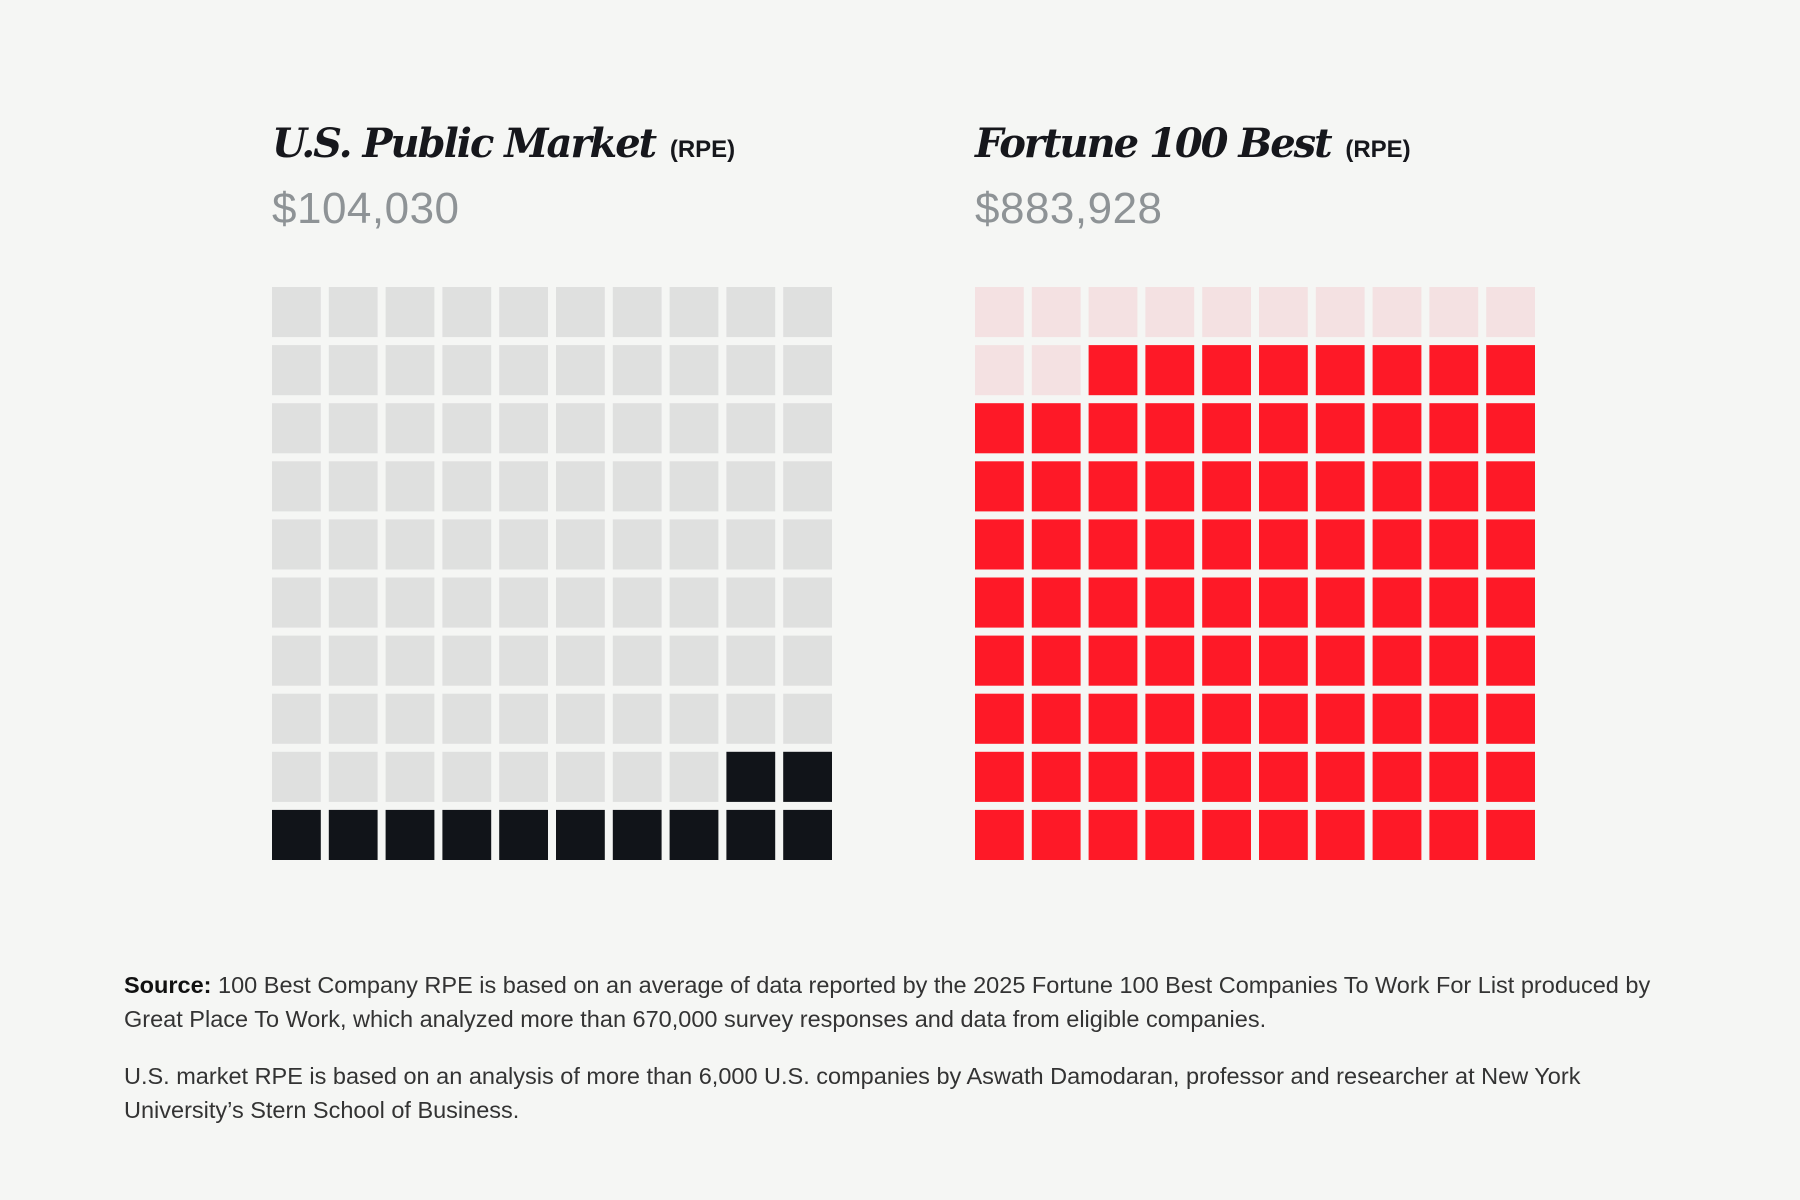  What do you see at coordinates (552, 573) in the screenshot?
I see `us-public-market-waffle` at bounding box center [552, 573].